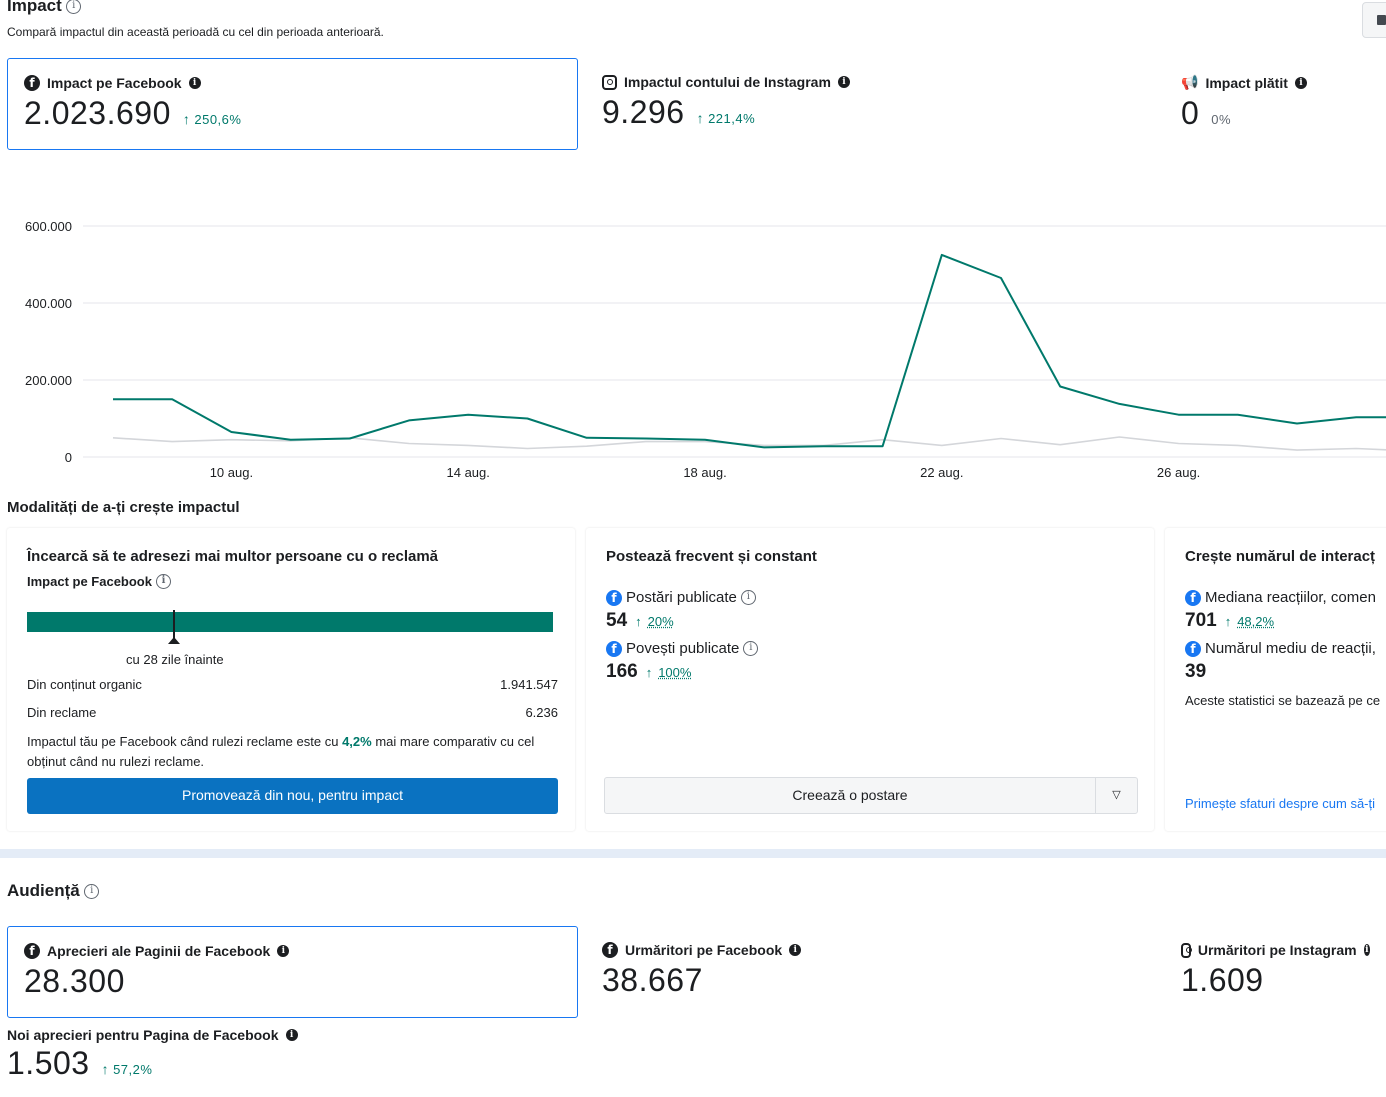  Describe the element at coordinates (174, 640) in the screenshot. I see `marker-triangle-icon` at that location.